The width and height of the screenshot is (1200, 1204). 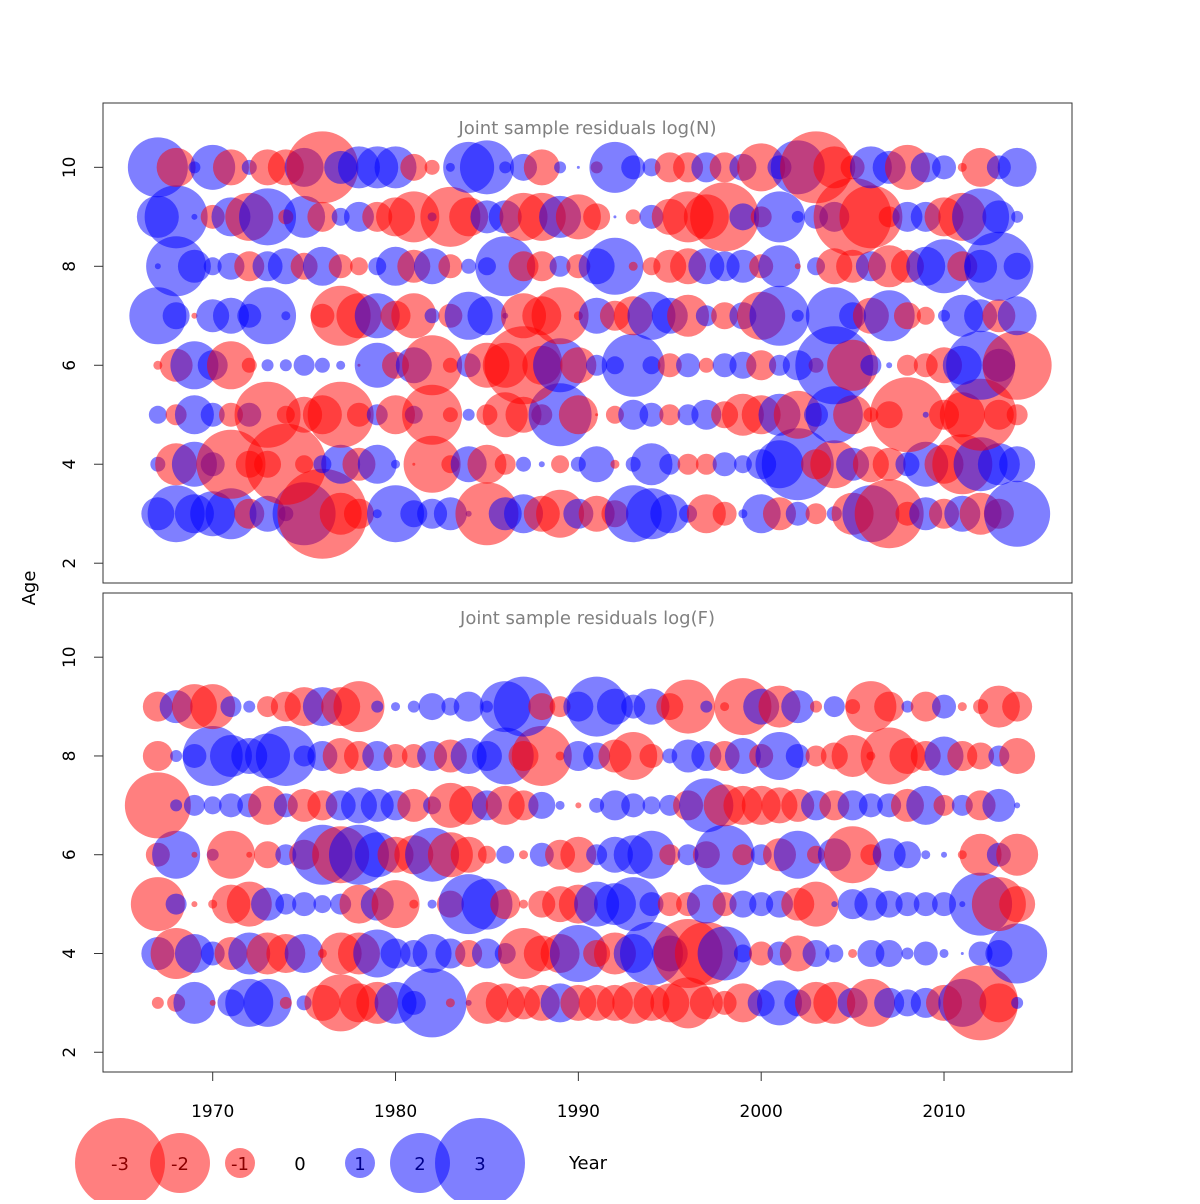 I want to click on legend-label: 3, so click(x=479, y=1164).